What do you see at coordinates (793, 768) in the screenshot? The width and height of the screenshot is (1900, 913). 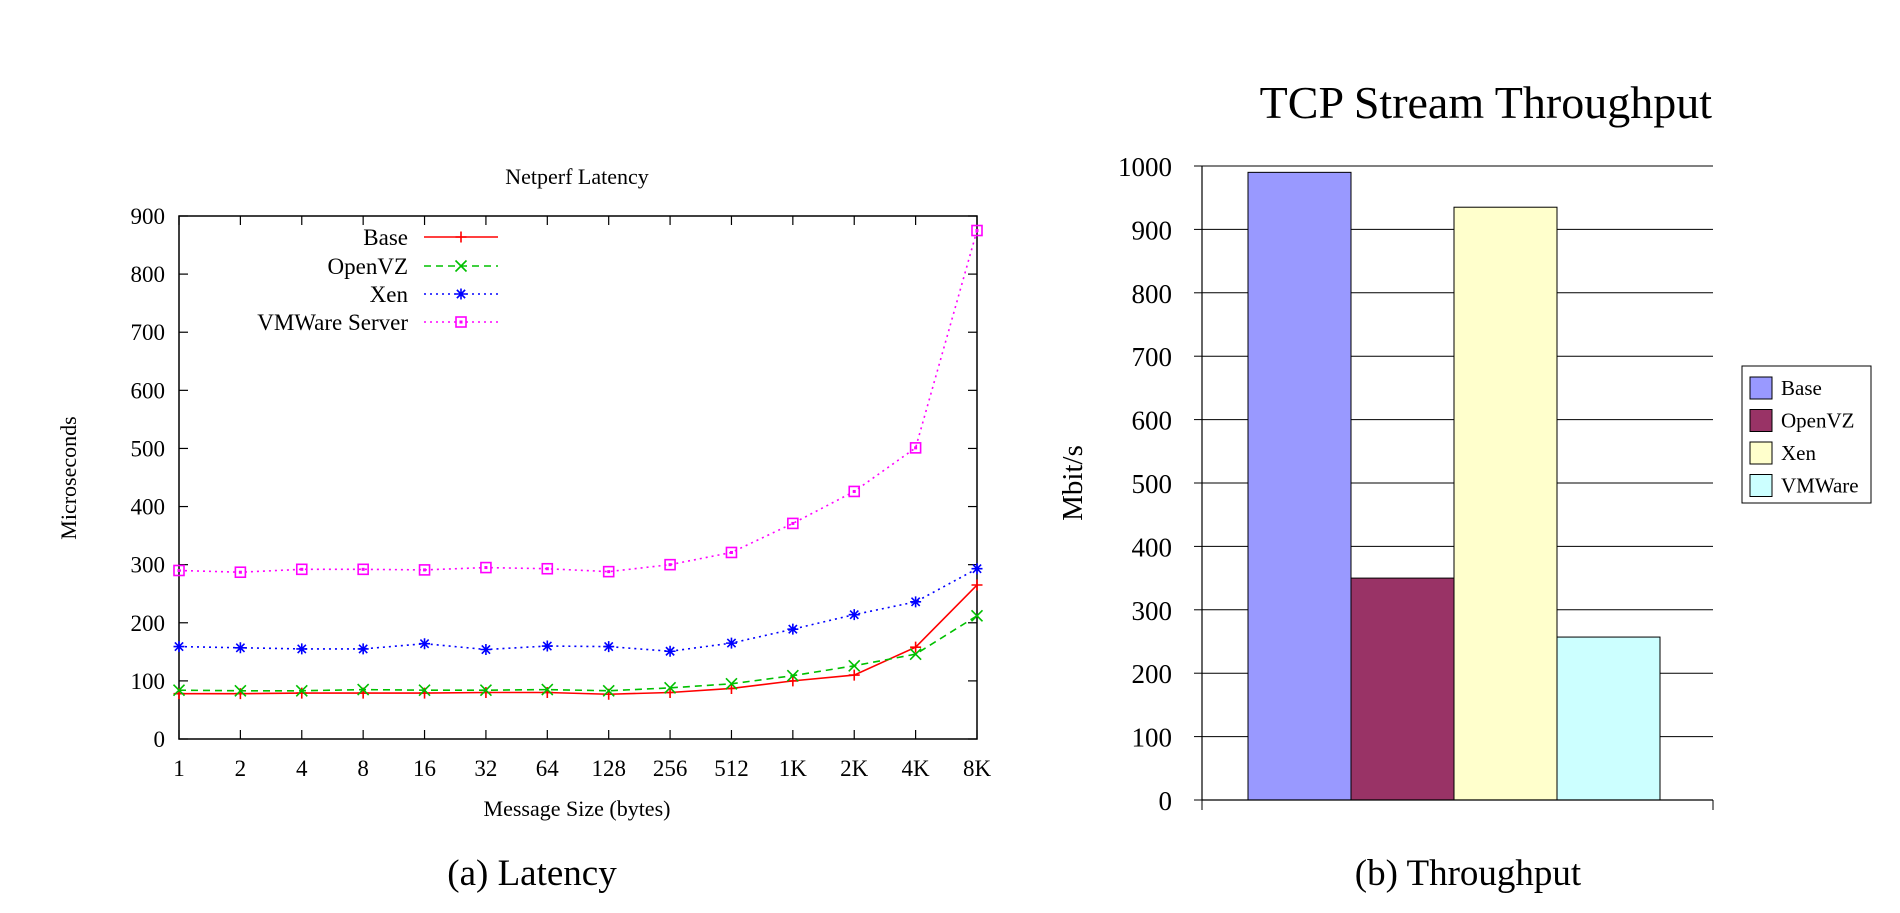 I see `latency-x-tick-label: 1K` at bounding box center [793, 768].